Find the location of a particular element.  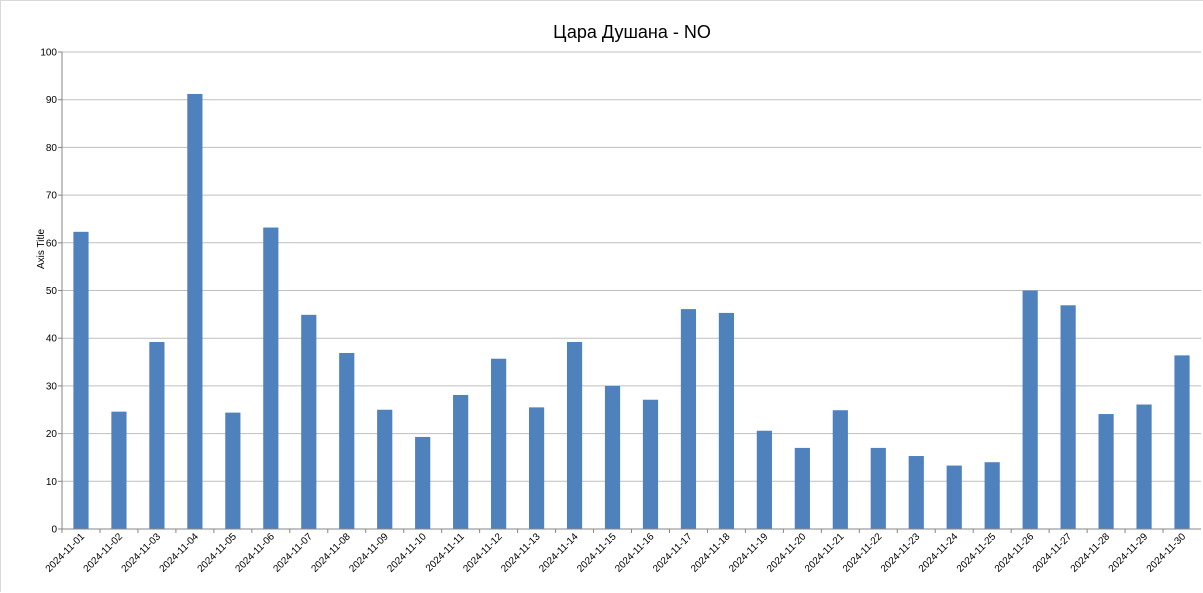

x-tick-label: 2024-11-22 is located at coordinates (863, 553).